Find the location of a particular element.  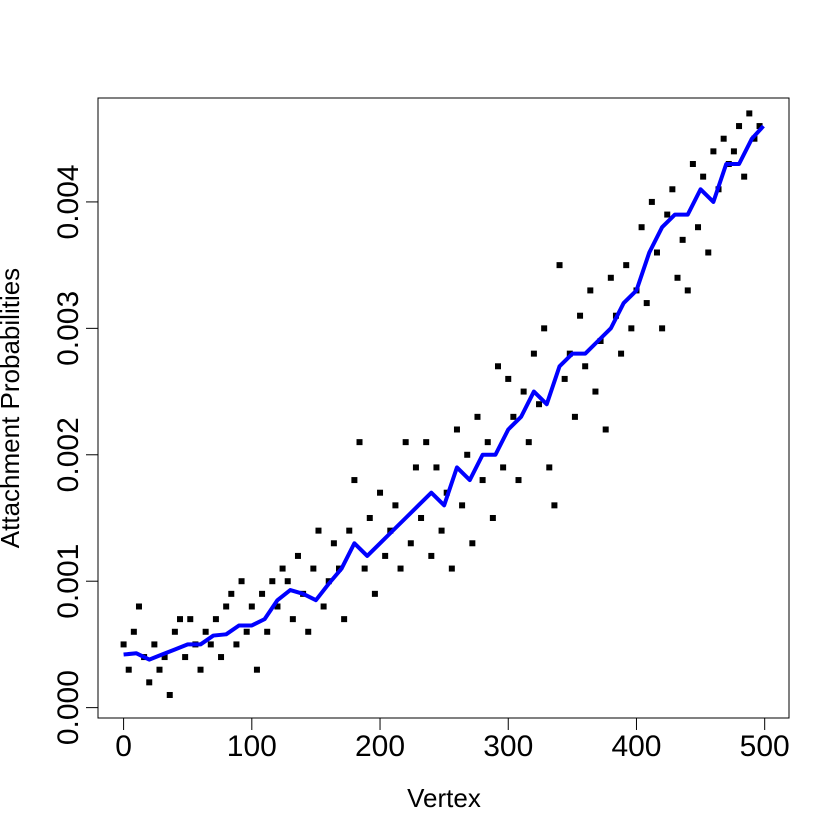

y-tick-label: 0.004 is located at coordinates (68, 201).